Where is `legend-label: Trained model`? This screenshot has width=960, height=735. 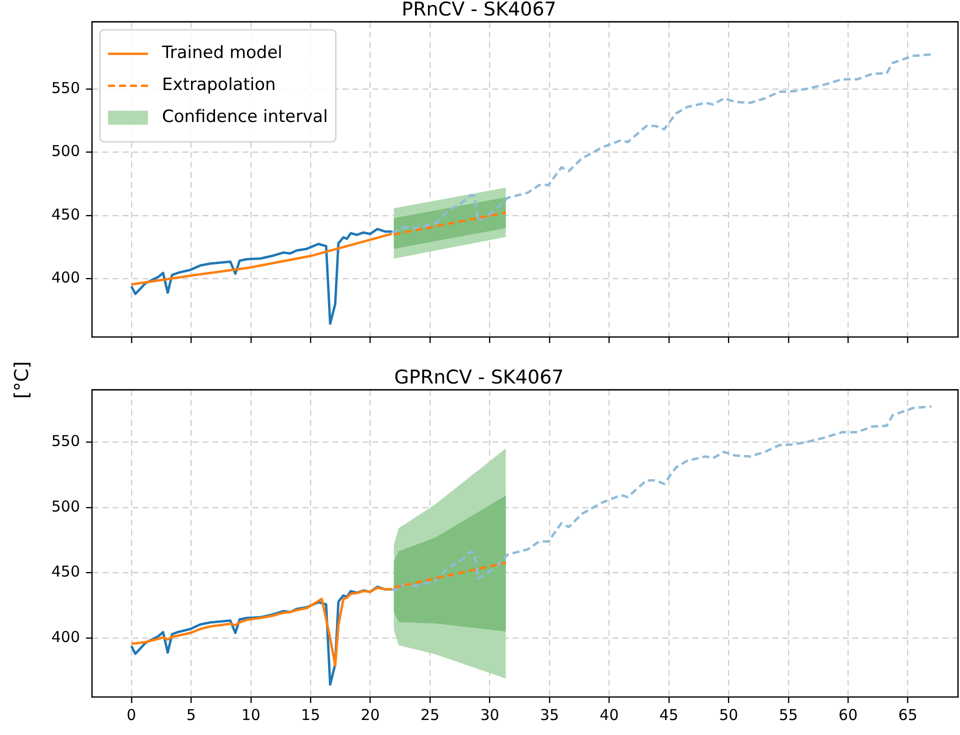 legend-label: Trained model is located at coordinates (221, 53).